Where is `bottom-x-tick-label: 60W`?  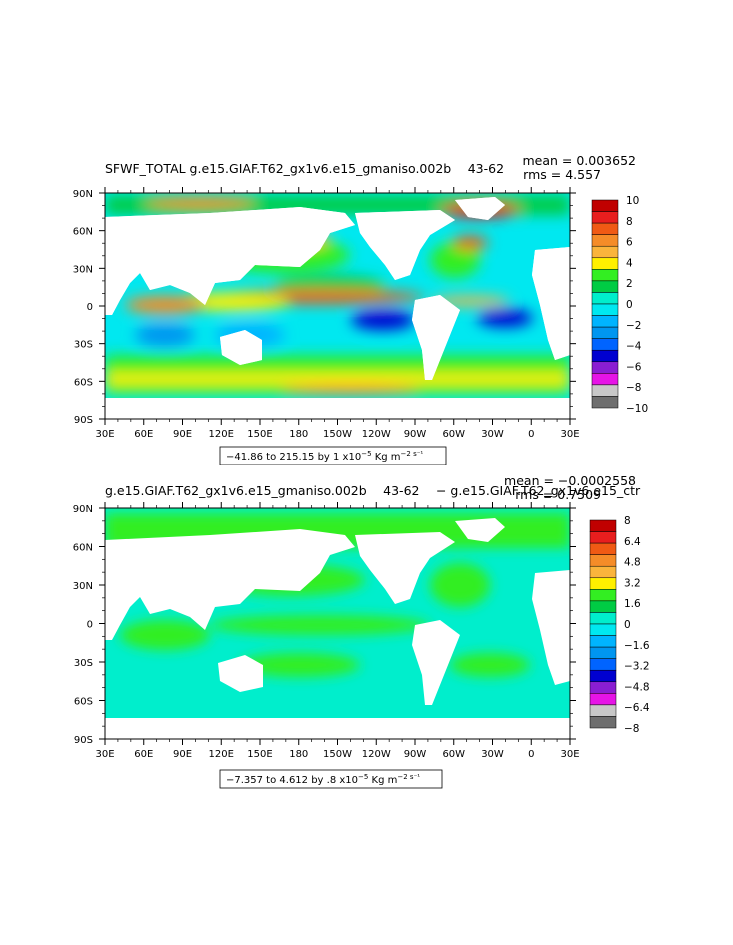
bottom-x-tick-label: 60W is located at coordinates (453, 754).